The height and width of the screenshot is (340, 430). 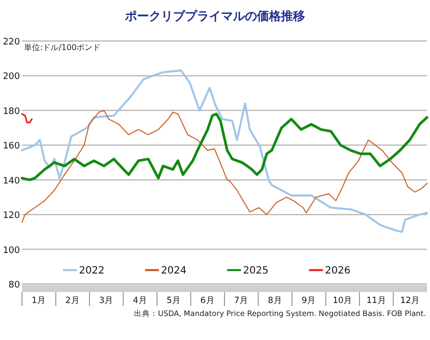 What do you see at coordinates (11, 181) in the screenshot?
I see `y-tick-label: 140` at bounding box center [11, 181].